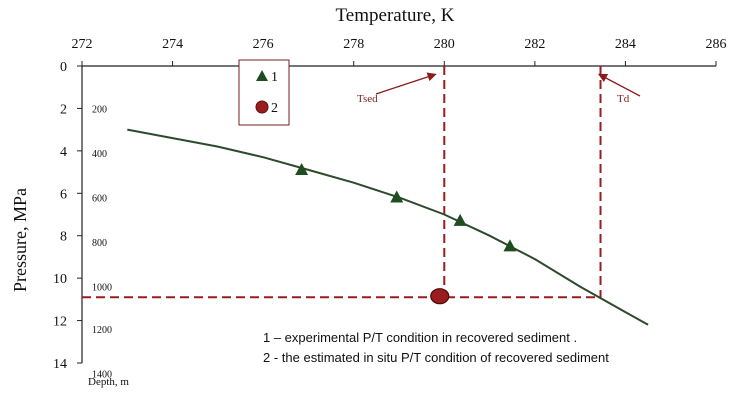 Image resolution: width=750 pixels, height=401 pixels. Describe the element at coordinates (172, 44) in the screenshot. I see `x-tick-label: 274` at that location.